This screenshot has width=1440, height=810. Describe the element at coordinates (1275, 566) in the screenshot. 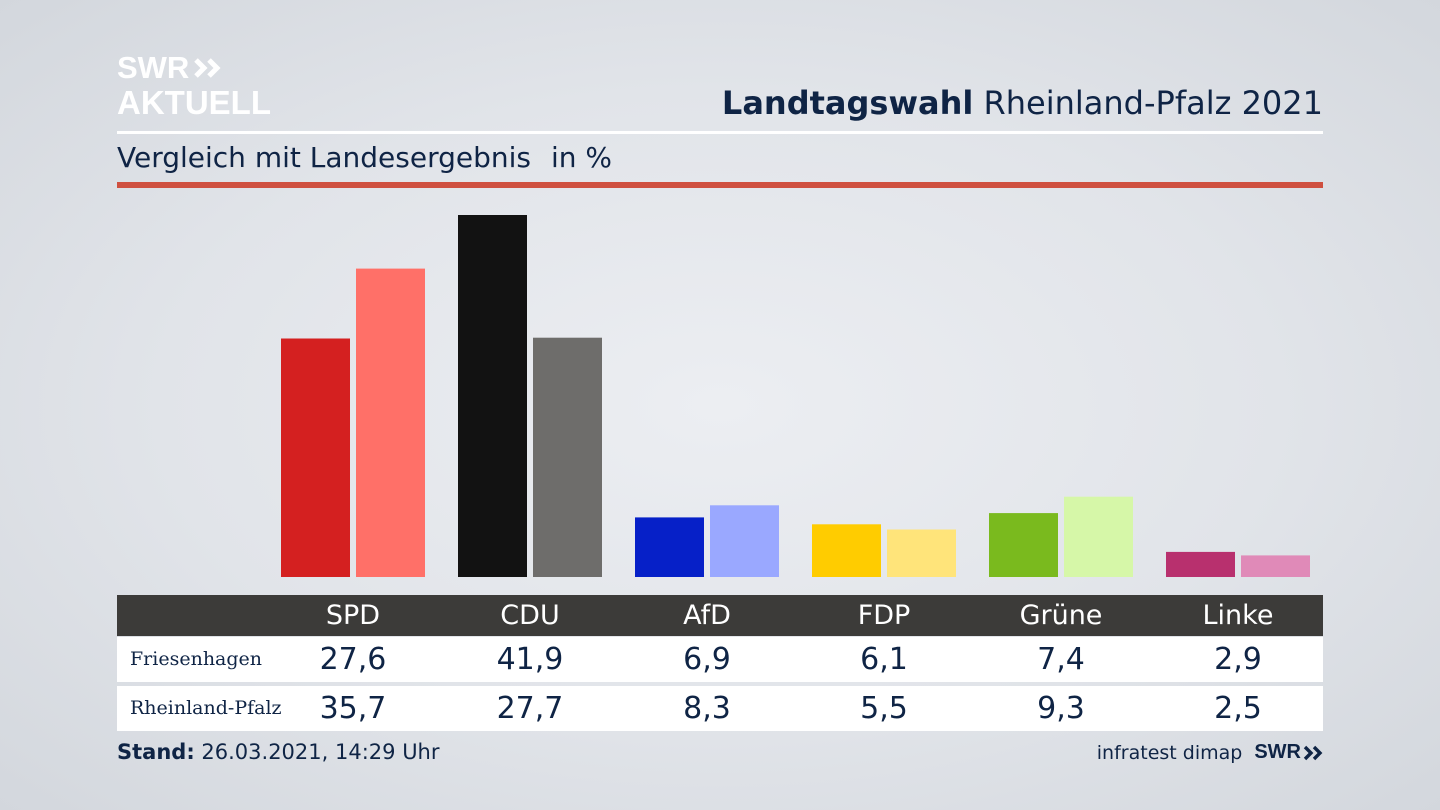

I see `bar-linke-rheinland-pfalz` at that location.